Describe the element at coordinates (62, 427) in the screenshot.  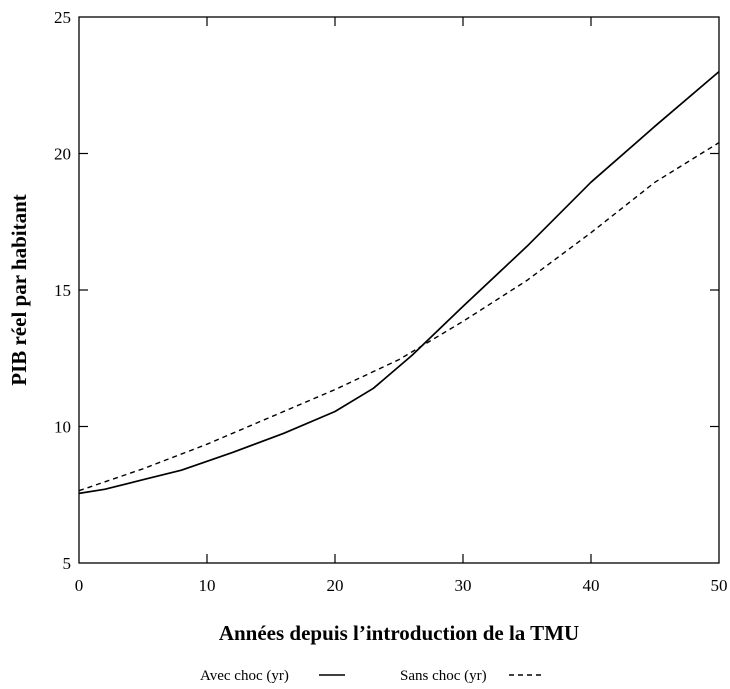
I see `y-tick-label: 10` at that location.